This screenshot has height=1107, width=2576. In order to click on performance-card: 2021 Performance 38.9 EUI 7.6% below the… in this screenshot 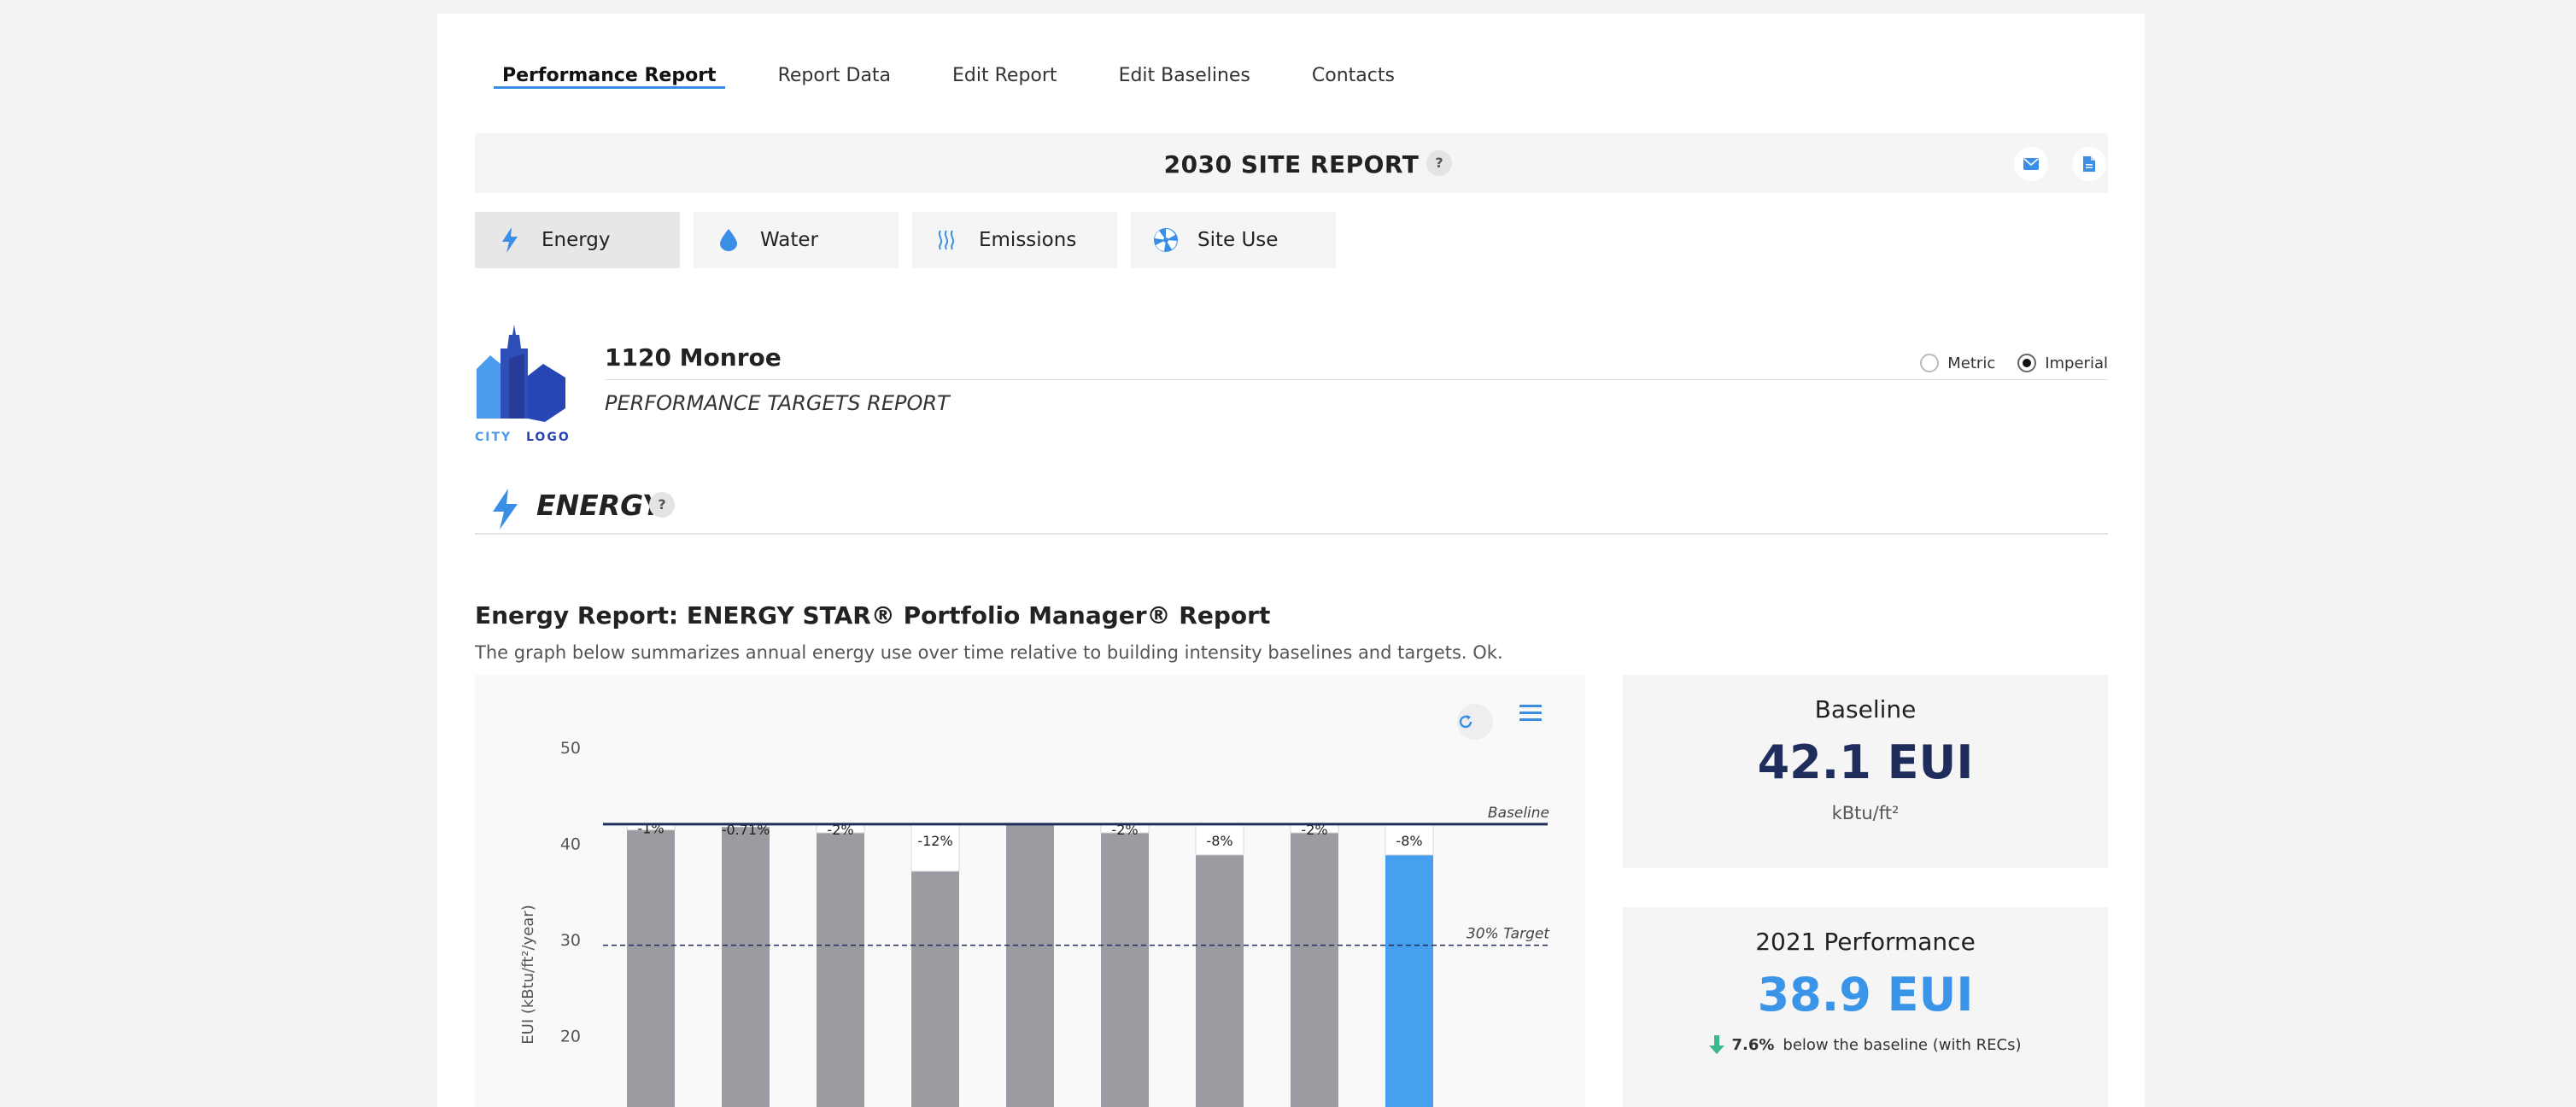, I will do `click(1865, 1007)`.